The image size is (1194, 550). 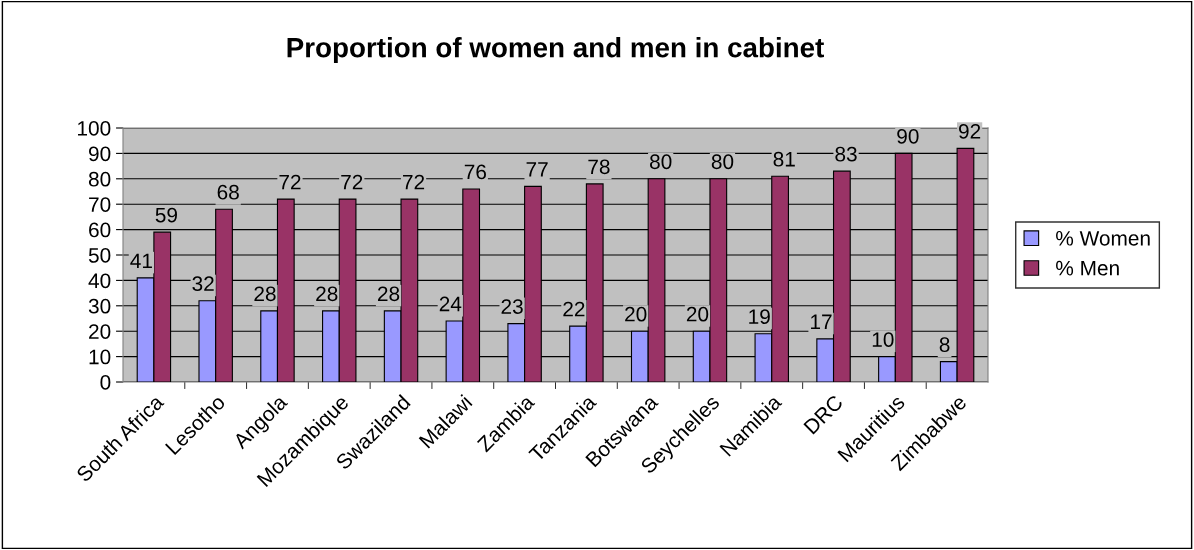 What do you see at coordinates (599, 167) in the screenshot?
I see `data-label: 78` at bounding box center [599, 167].